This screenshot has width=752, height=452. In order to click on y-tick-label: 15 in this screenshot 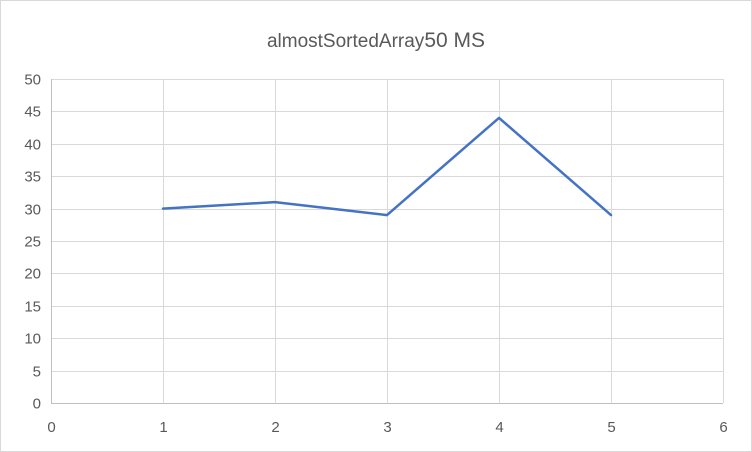, I will do `click(32, 307)`.